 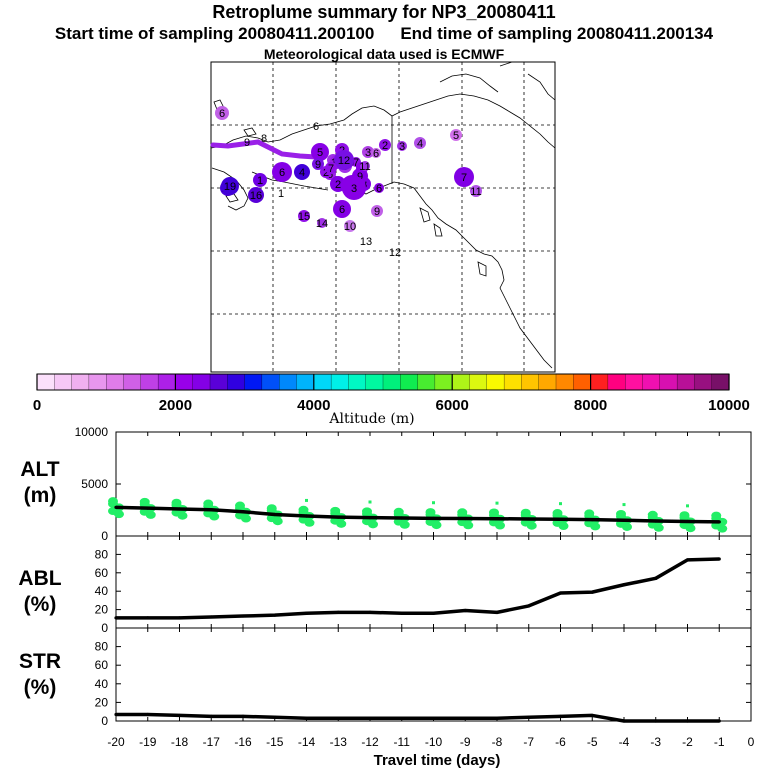 I want to click on map-label: 8, so click(x=264, y=139).